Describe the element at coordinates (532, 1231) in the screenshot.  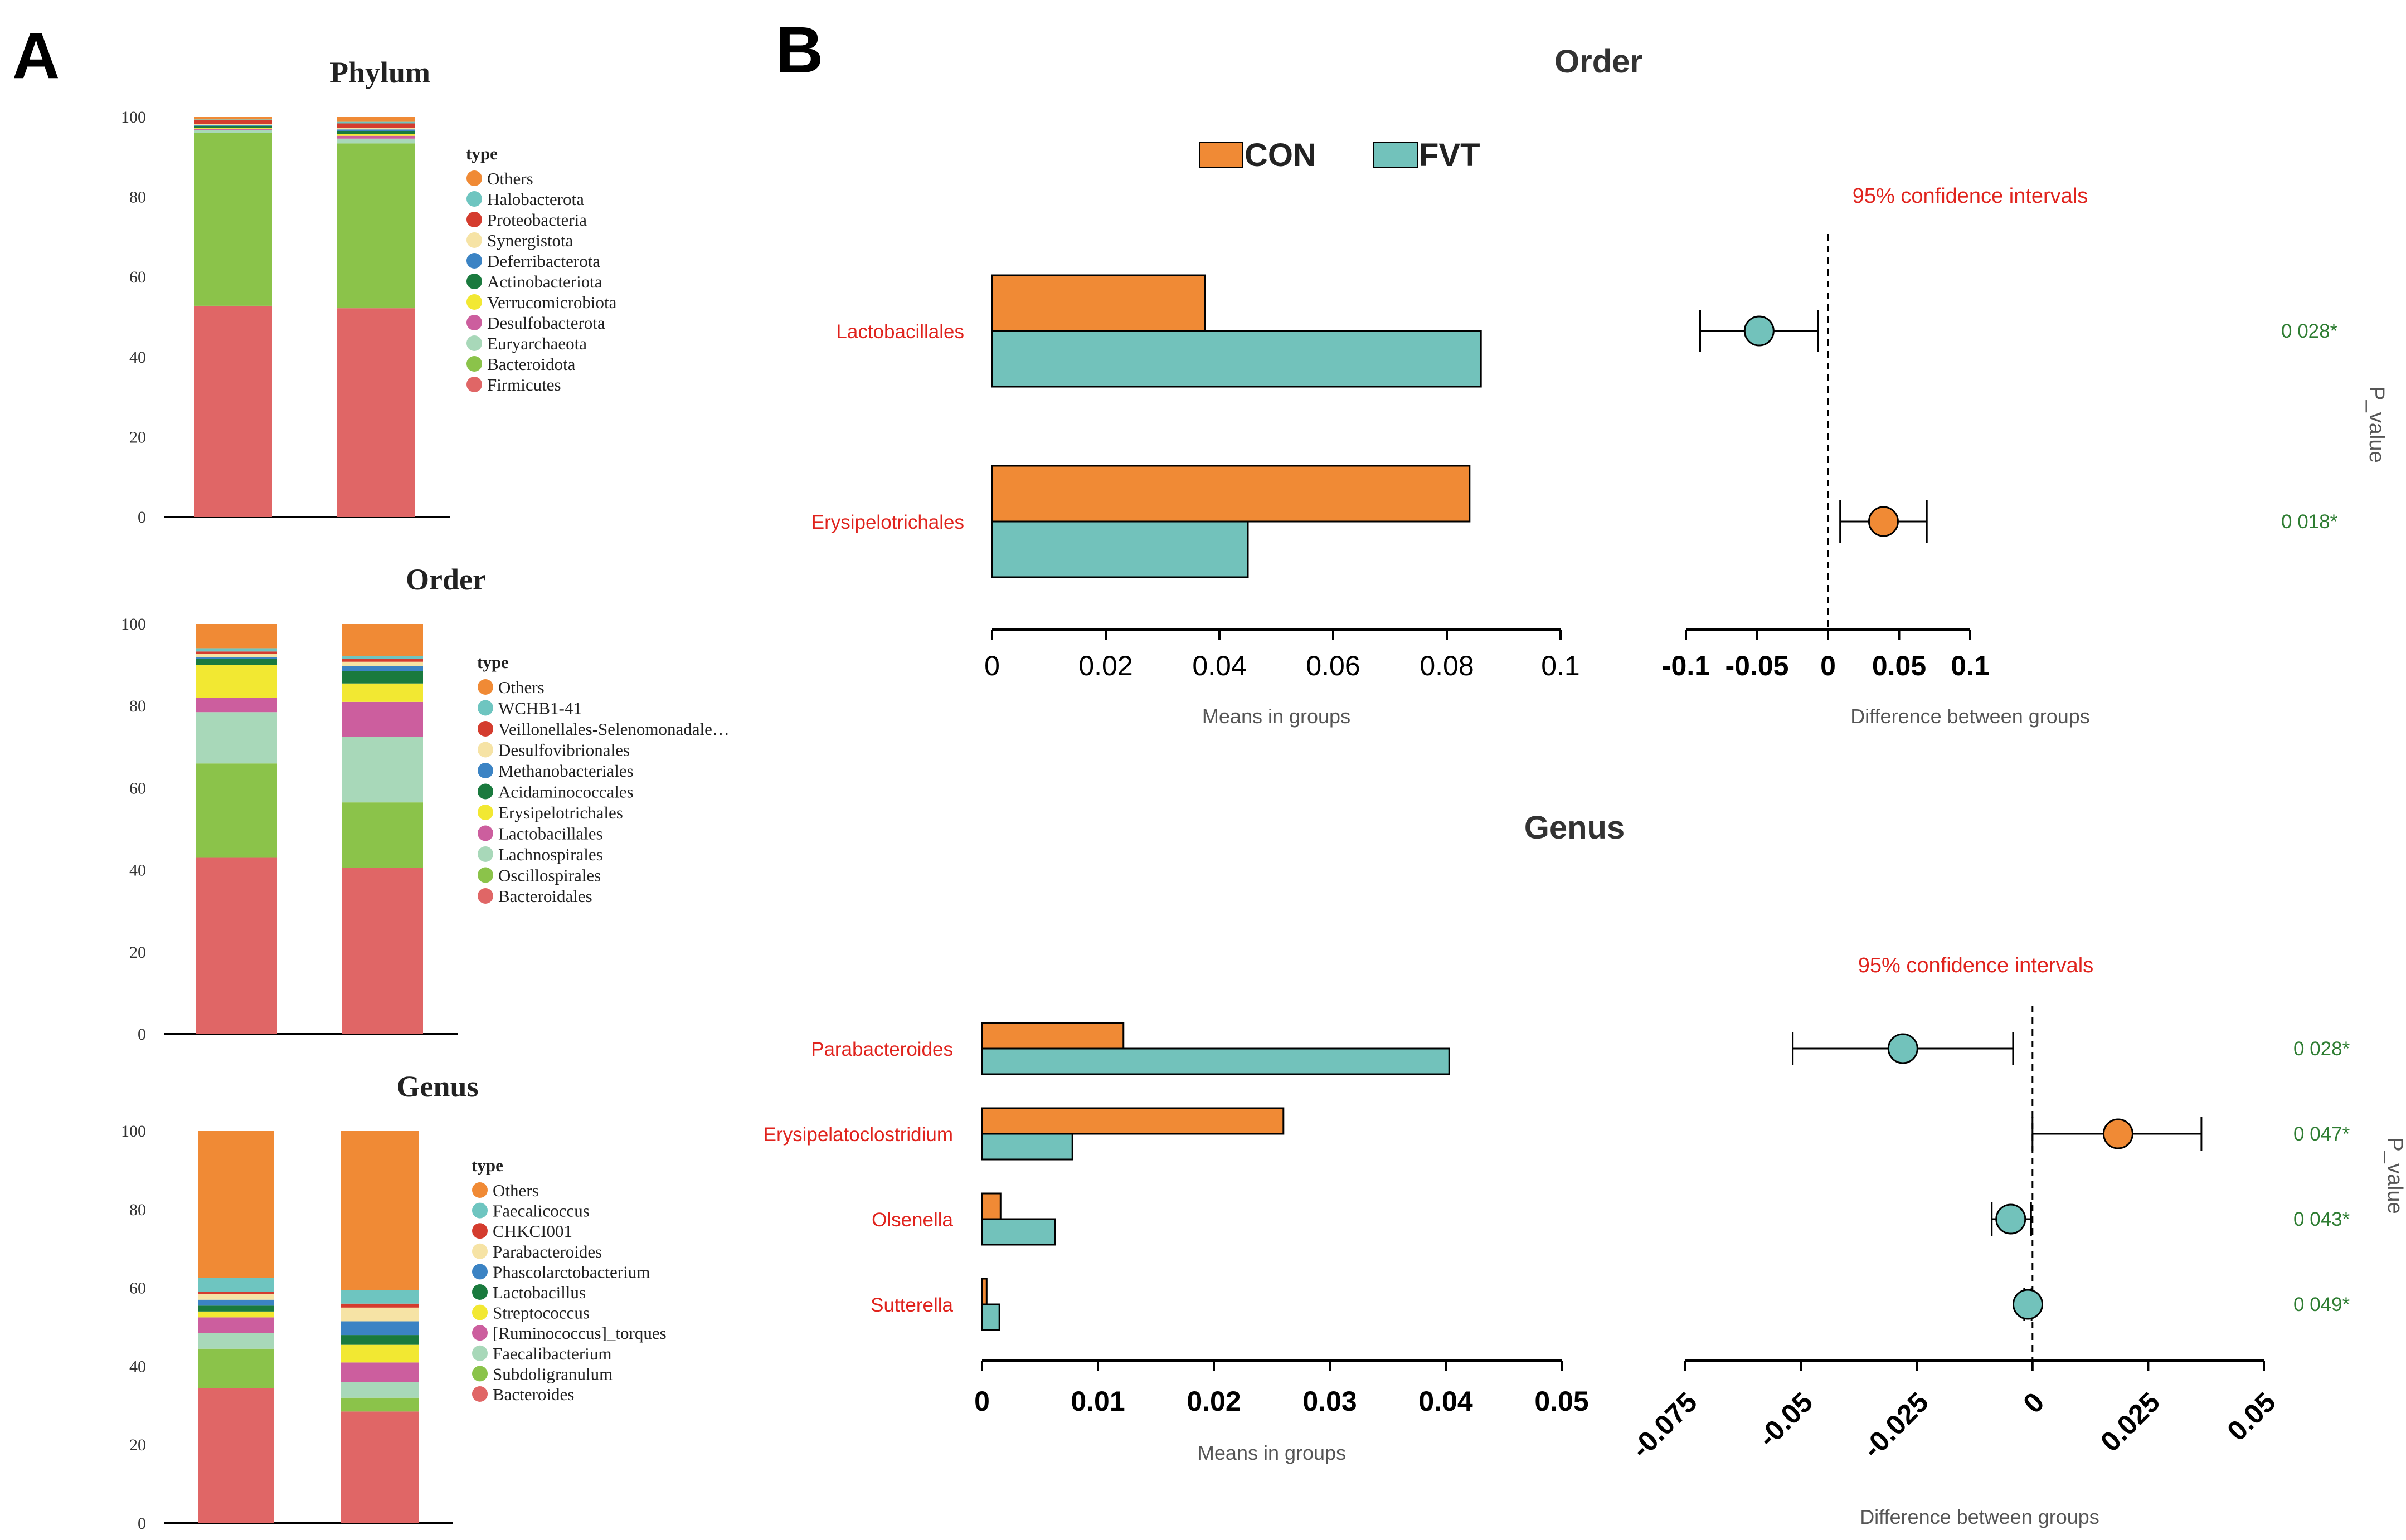
I see `legend-label-chkci001: CHKCI001` at that location.